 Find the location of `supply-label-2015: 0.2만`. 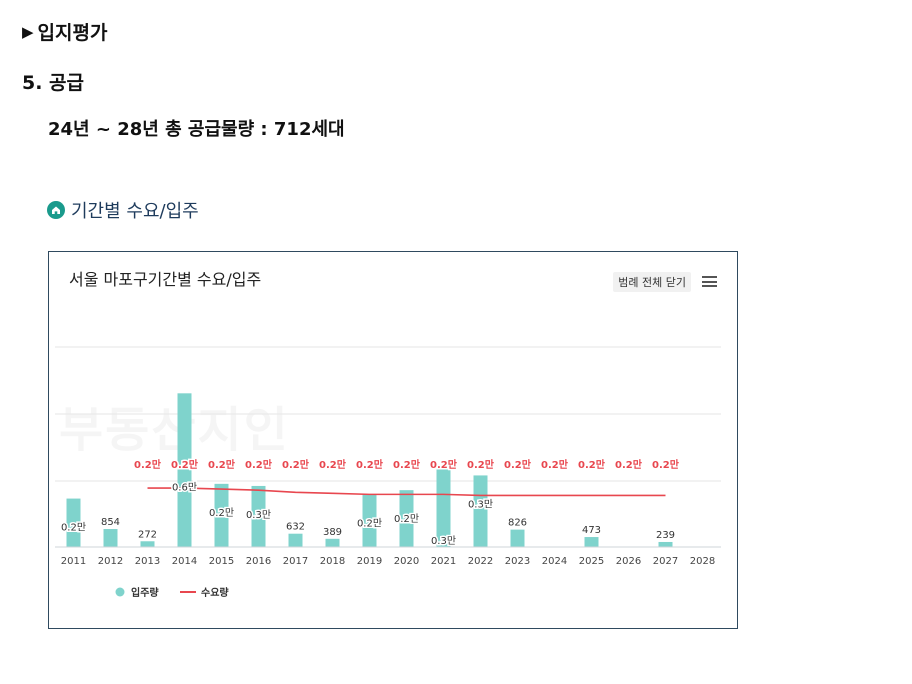

supply-label-2015: 0.2만 is located at coordinates (221, 513).